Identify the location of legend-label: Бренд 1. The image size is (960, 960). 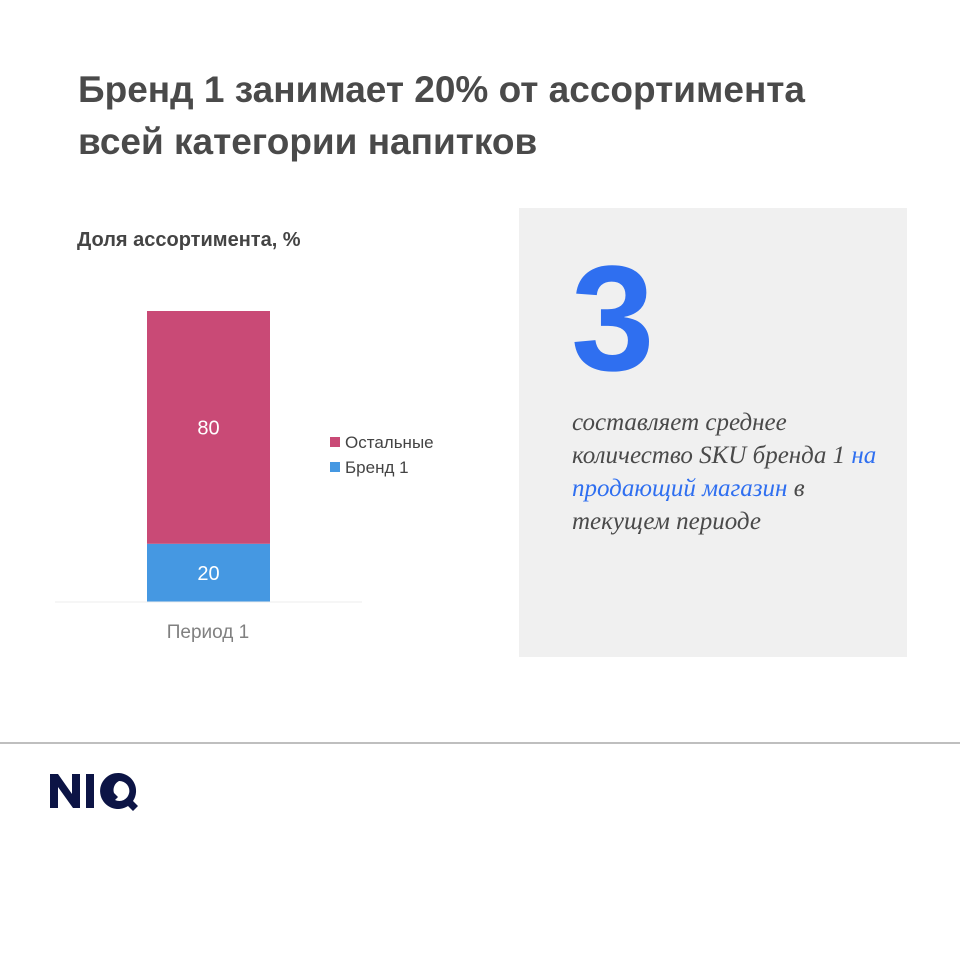
(377, 467).